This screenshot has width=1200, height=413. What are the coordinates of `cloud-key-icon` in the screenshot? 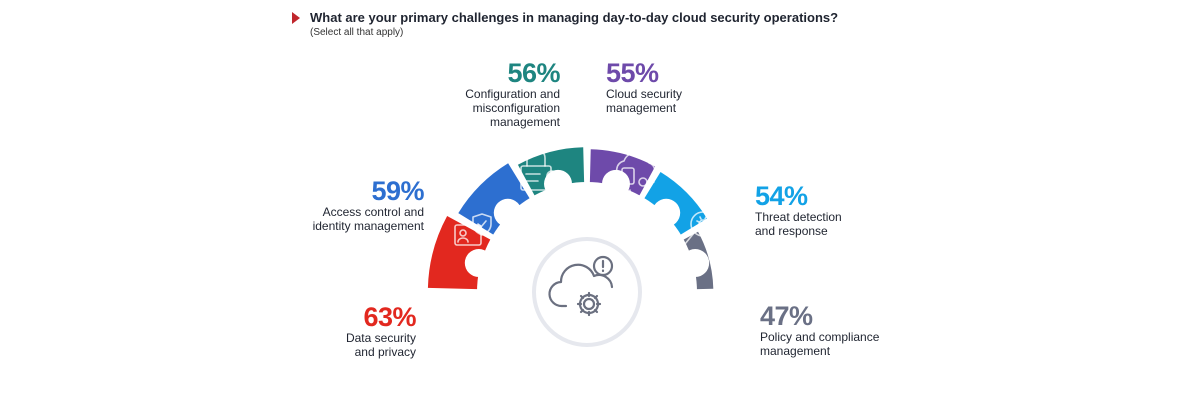 It's located at (636, 174).